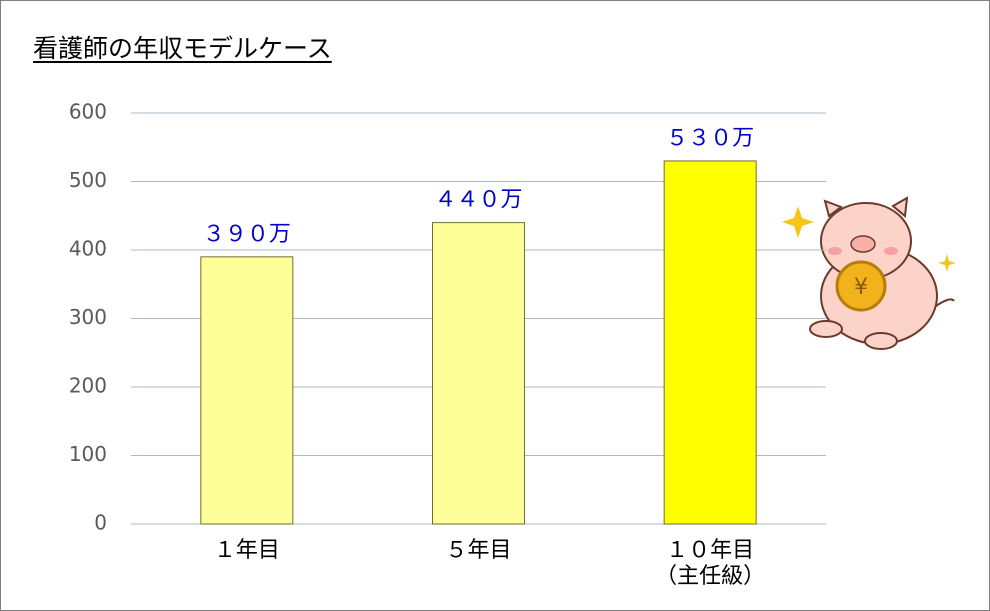 The height and width of the screenshot is (611, 990). What do you see at coordinates (246, 550) in the screenshot?
I see `x-tick-label: １年目` at bounding box center [246, 550].